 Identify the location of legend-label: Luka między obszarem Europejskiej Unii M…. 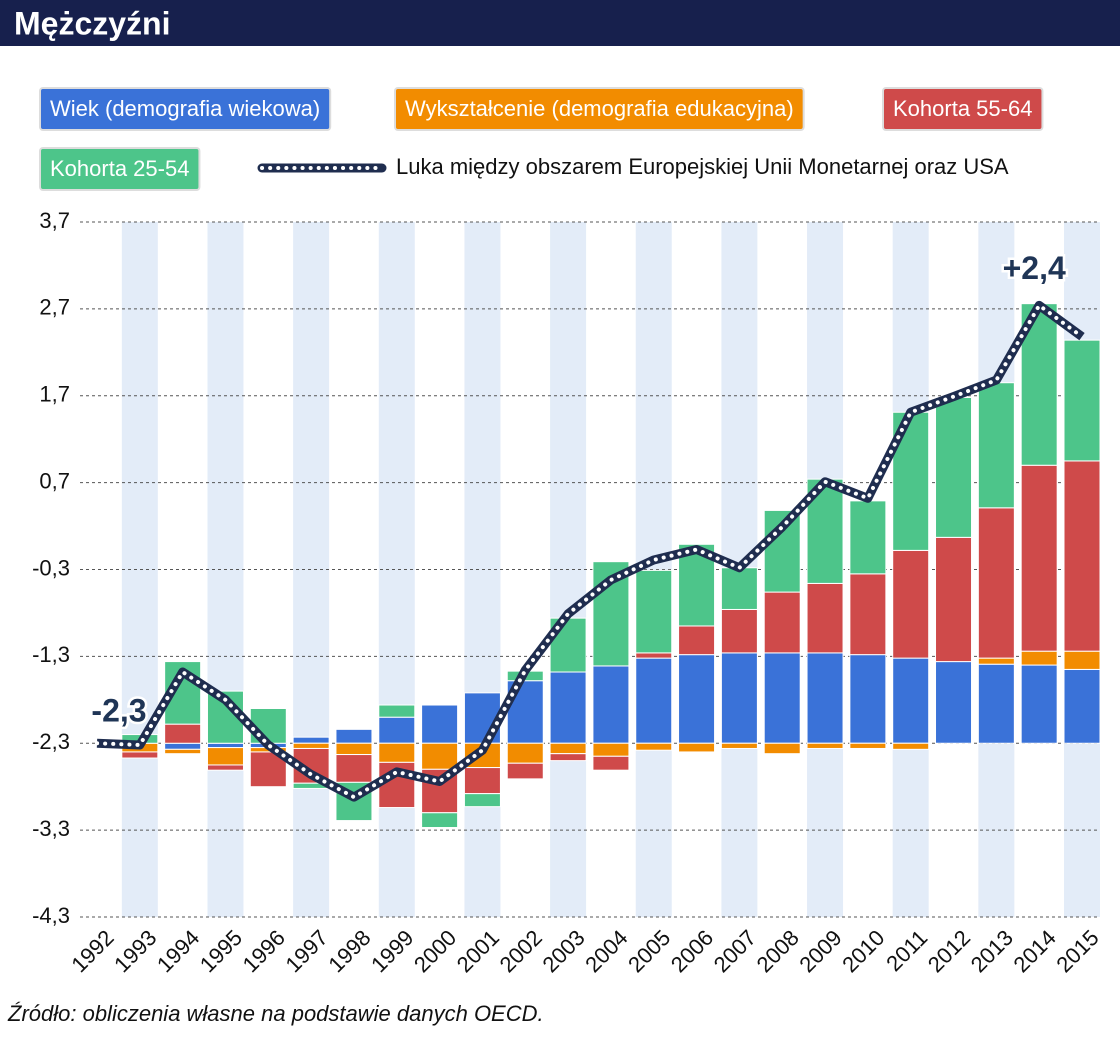
(702, 166).